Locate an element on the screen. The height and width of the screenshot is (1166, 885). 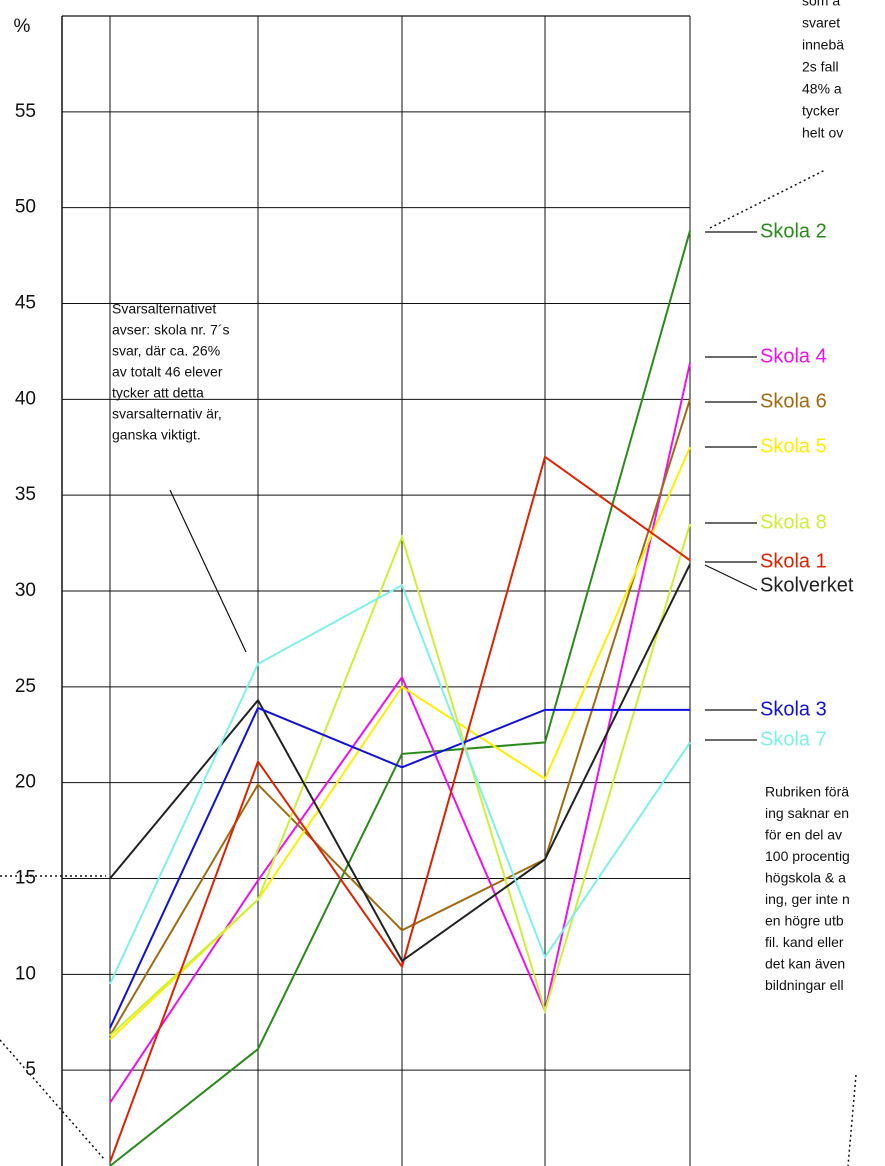
y-tick-label: 50 is located at coordinates (25, 207).